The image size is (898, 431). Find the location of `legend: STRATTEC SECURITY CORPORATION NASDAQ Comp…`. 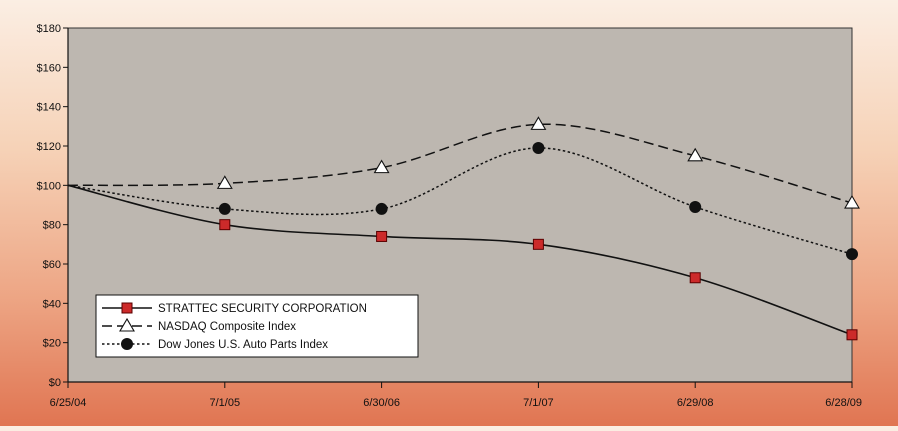

legend: STRATTEC SECURITY CORPORATION NASDAQ Comp… is located at coordinates (257, 326).